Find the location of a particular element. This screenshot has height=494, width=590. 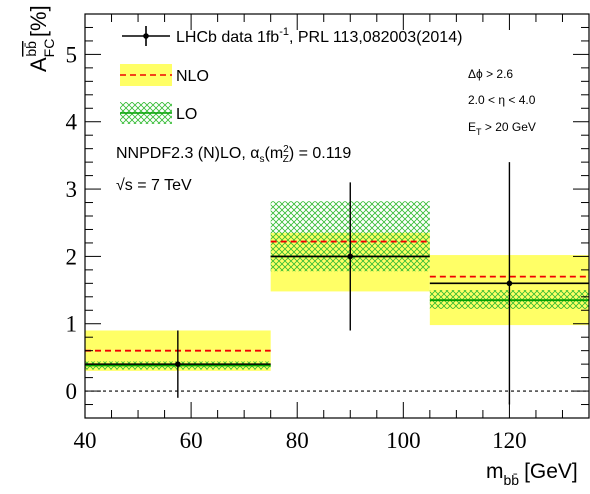

y-axis-title: AFCbb̄[%] is located at coordinates (40, 38).